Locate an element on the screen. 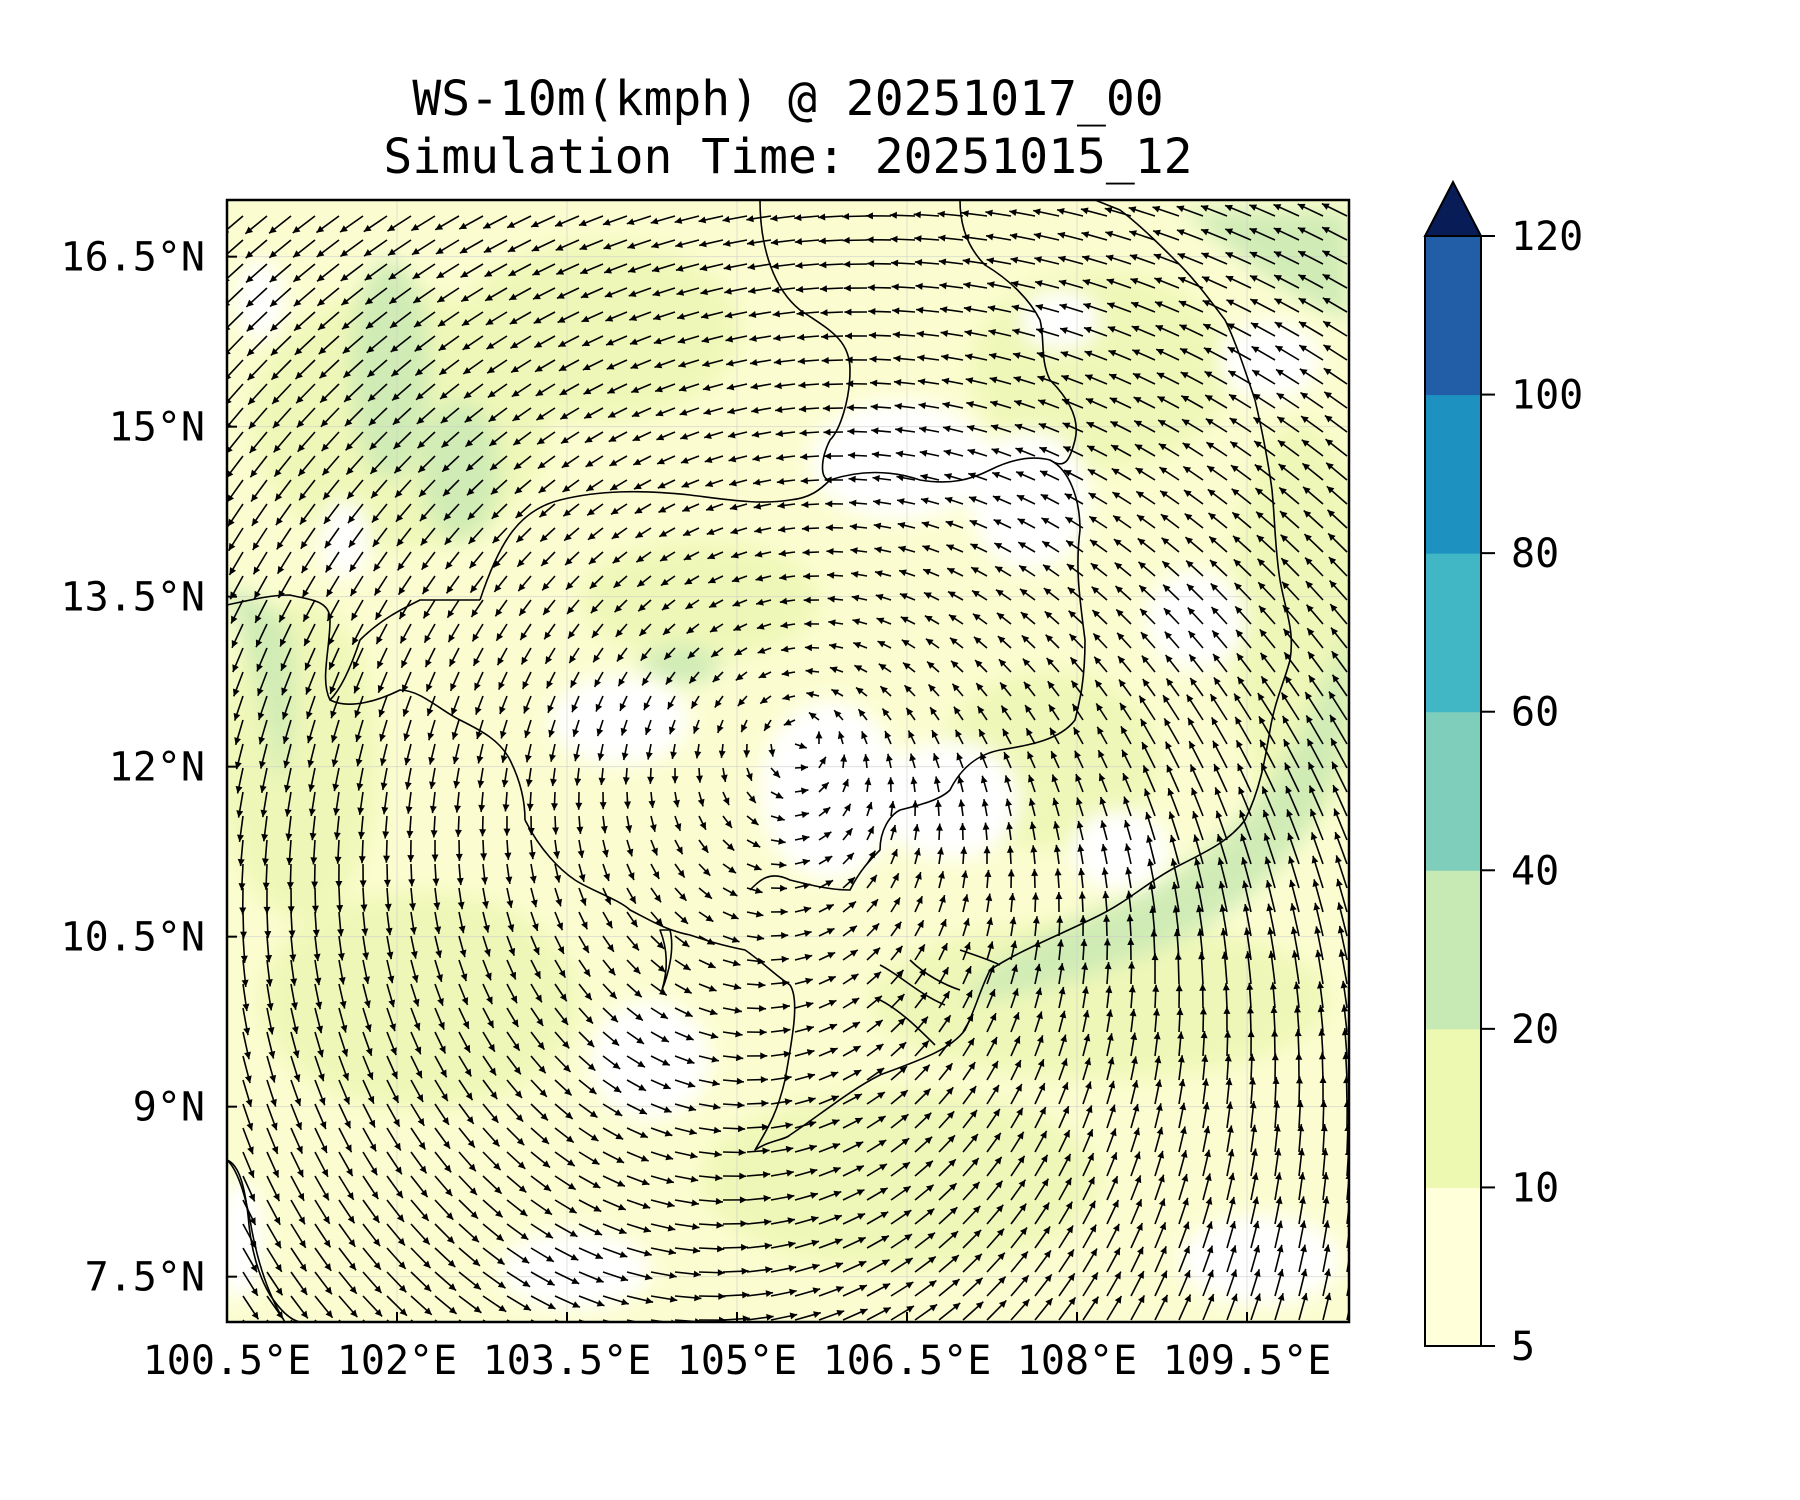 The image size is (1800, 1500). colorbar-extend-max is located at coordinates (1453, 208).